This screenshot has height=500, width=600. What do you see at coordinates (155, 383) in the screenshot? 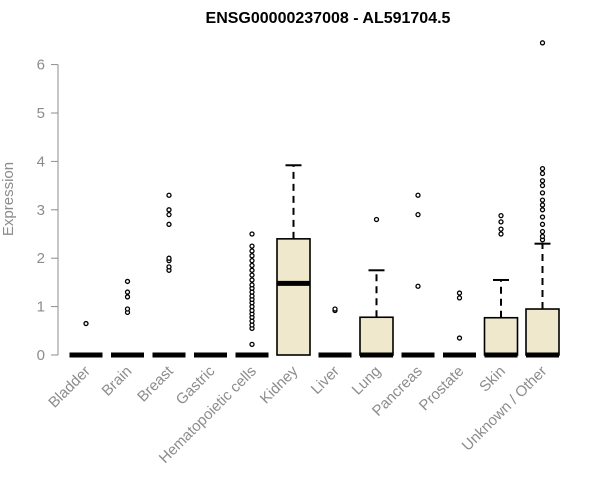
I see `x-tick-label: Breast` at bounding box center [155, 383].